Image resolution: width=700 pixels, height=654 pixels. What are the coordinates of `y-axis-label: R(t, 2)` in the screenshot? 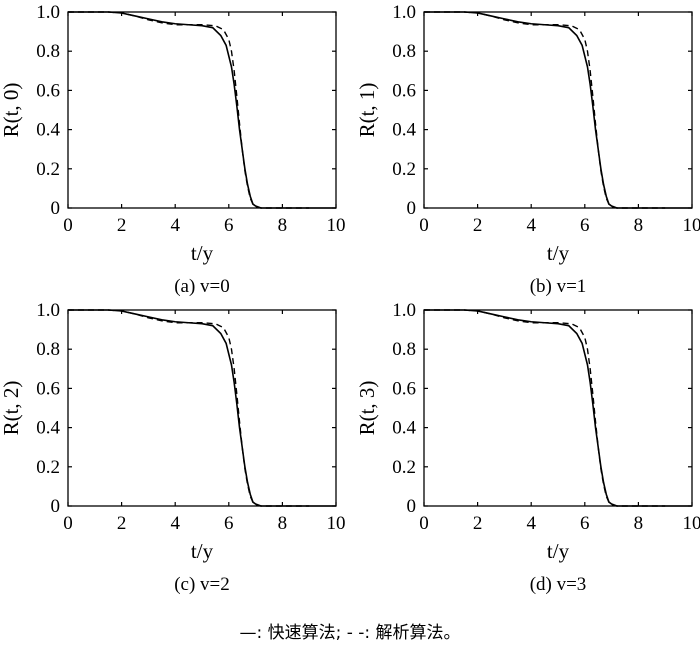 It's located at (11, 408).